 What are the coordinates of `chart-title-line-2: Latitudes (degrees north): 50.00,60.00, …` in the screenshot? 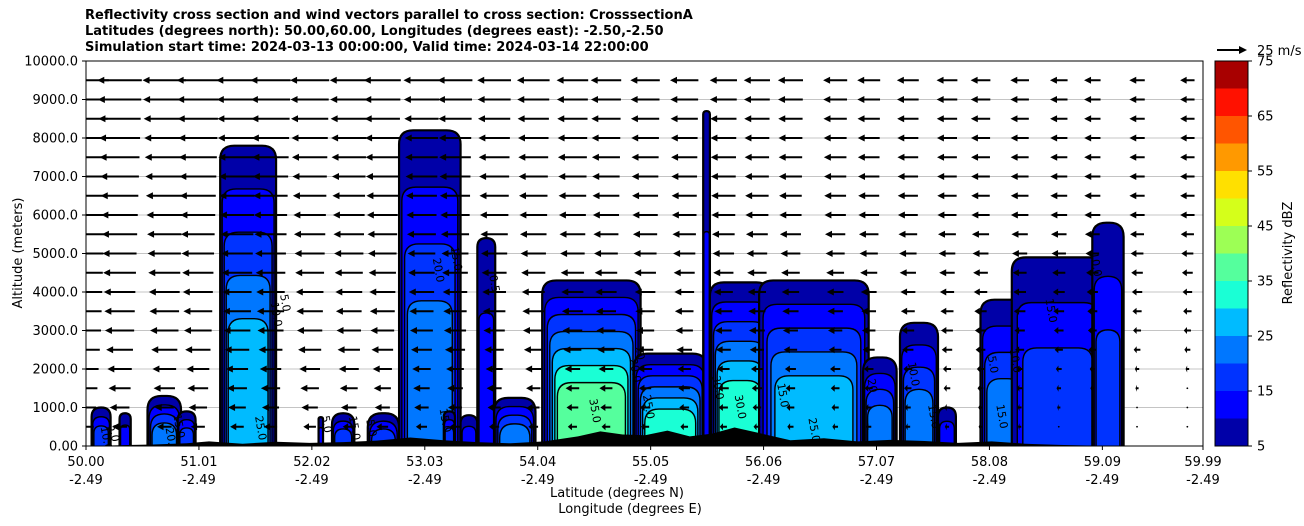 It's located at (374, 31).